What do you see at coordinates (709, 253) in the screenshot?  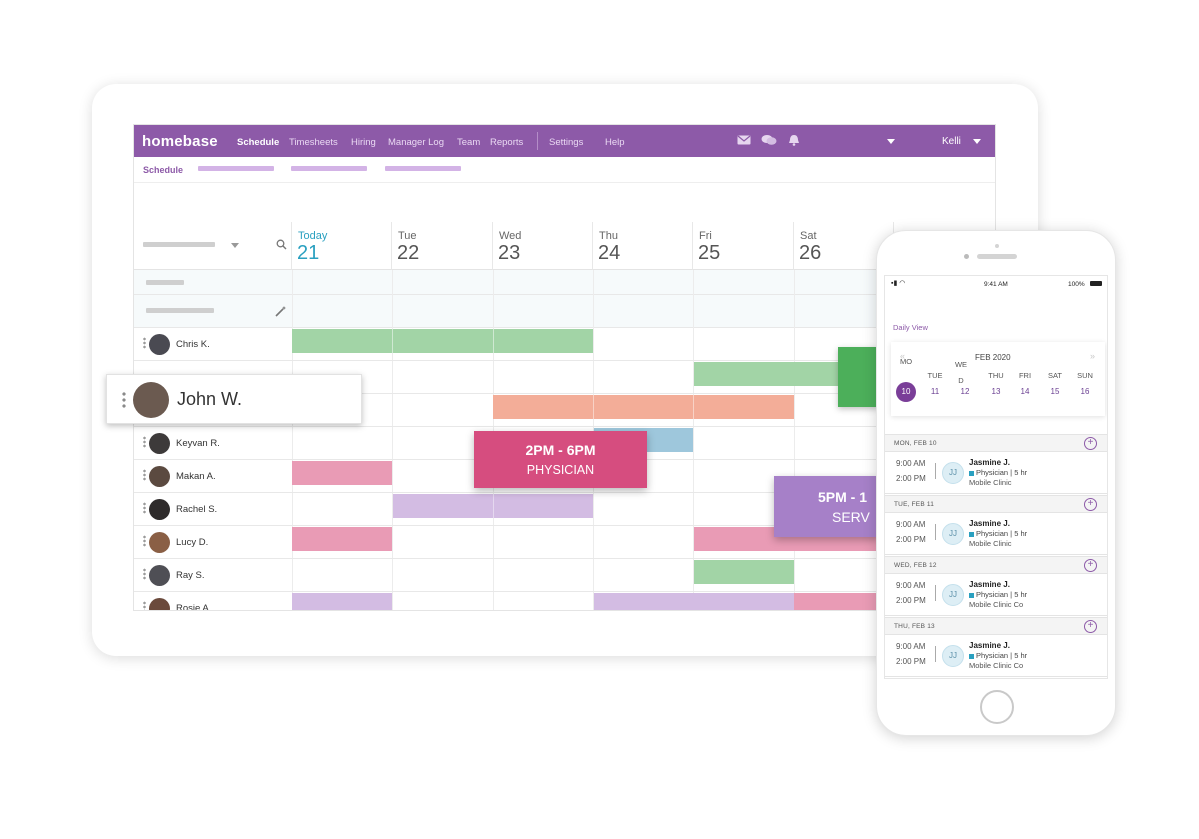 I see `day-number: 25` at bounding box center [709, 253].